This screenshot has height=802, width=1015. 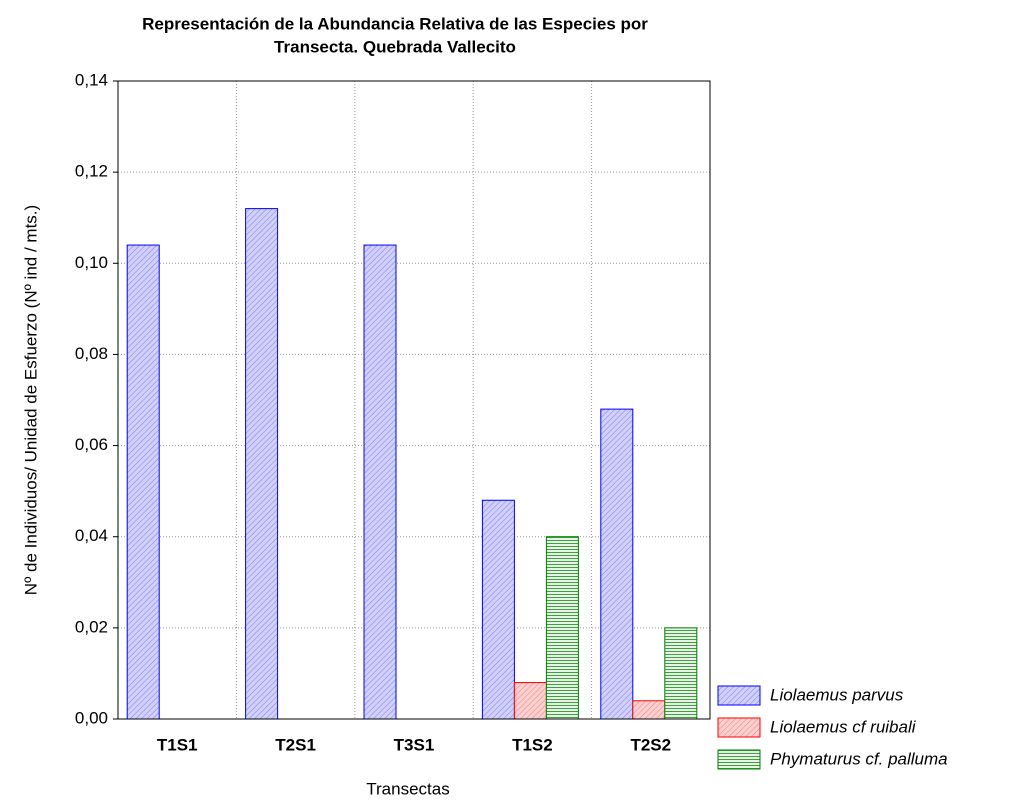 What do you see at coordinates (532, 744) in the screenshot?
I see `x-tick-label: T1S2` at bounding box center [532, 744].